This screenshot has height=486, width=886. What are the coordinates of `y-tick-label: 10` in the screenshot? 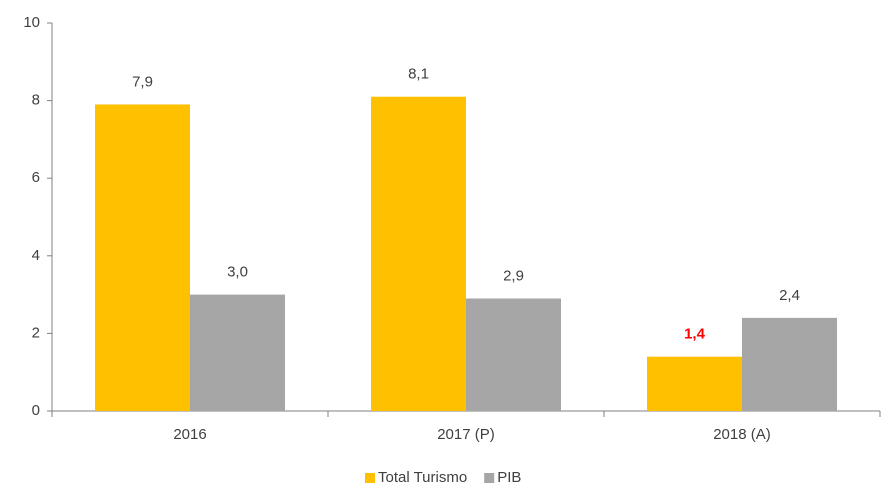 It's located at (31, 22).